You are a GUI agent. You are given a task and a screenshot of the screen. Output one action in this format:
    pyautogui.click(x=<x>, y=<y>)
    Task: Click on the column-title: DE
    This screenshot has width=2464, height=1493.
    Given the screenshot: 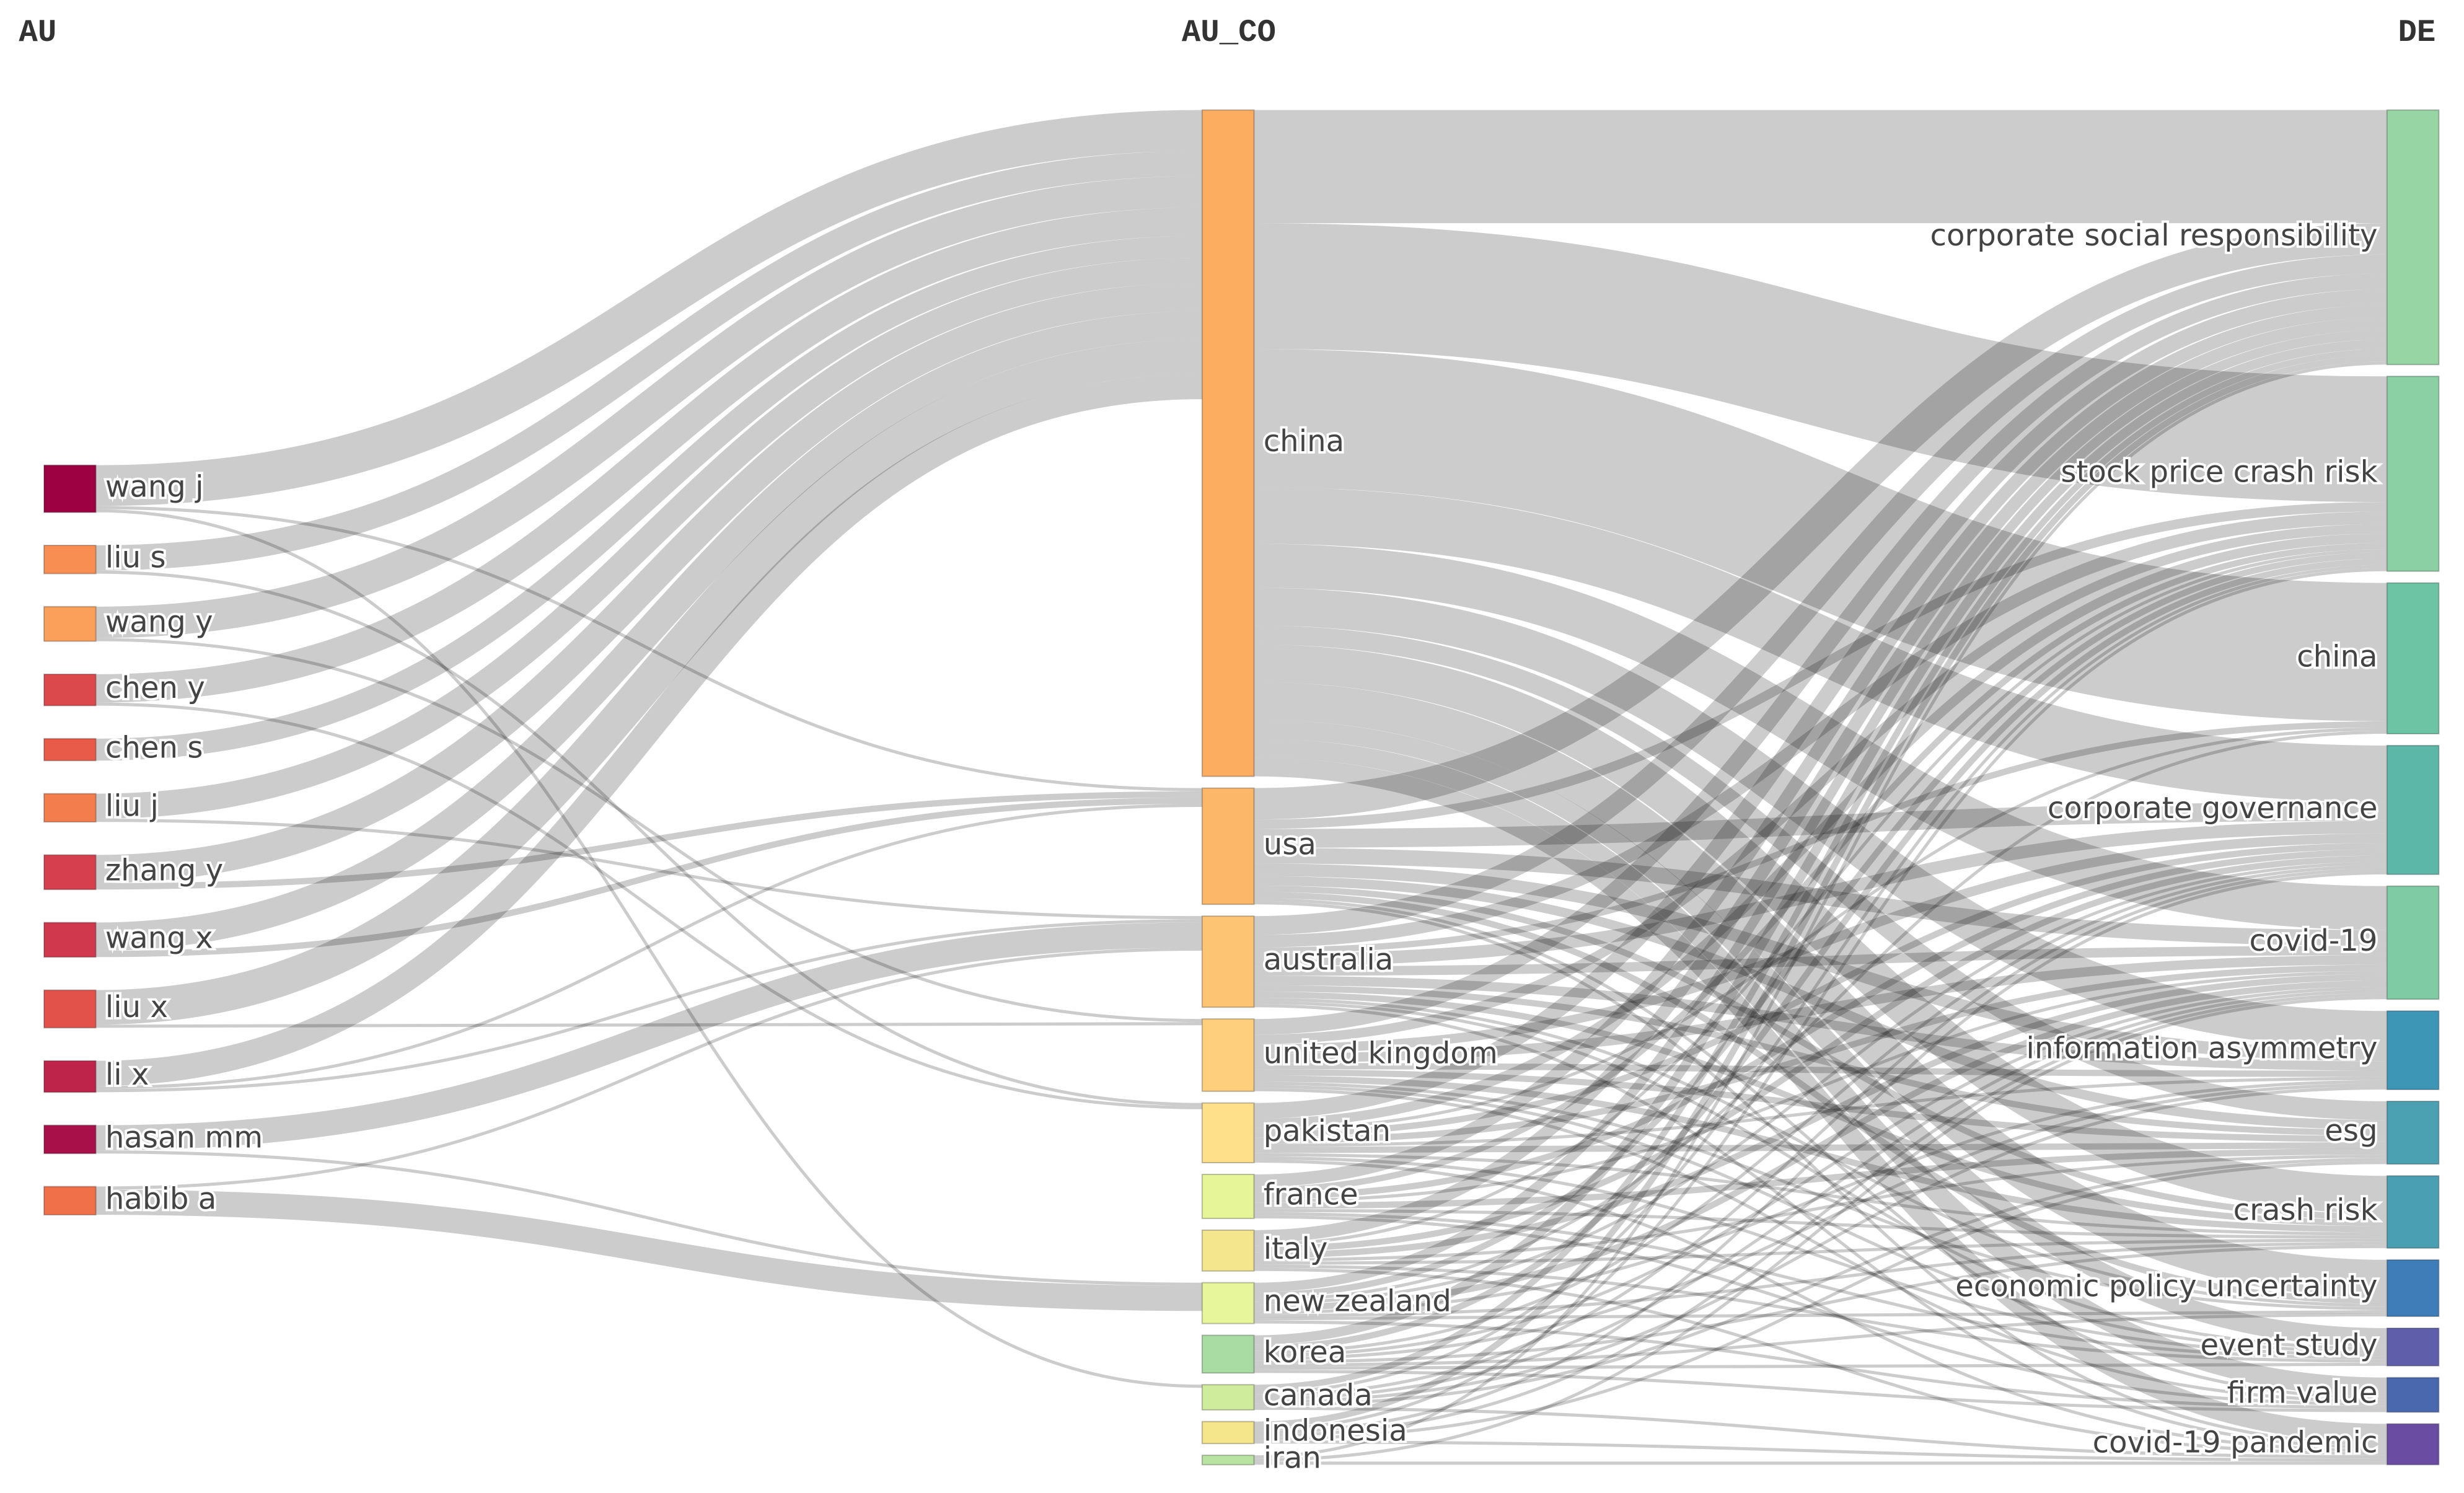 What is the action you would take?
    pyautogui.click(x=2416, y=33)
    